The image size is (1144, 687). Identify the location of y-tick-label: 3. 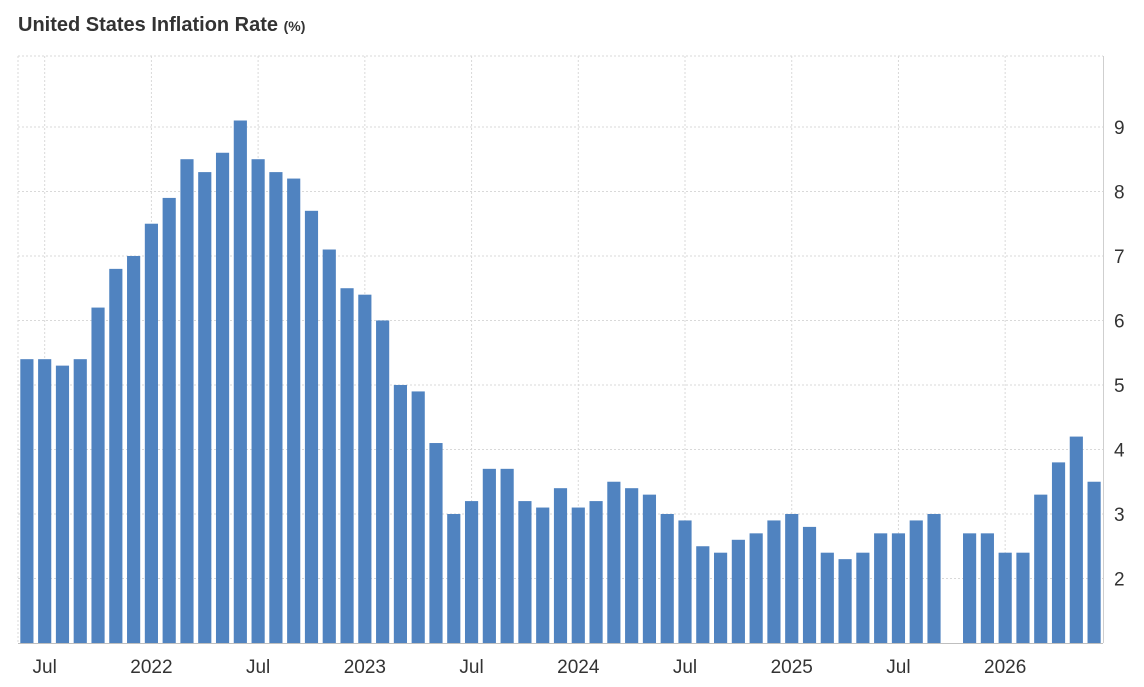
(1119, 515).